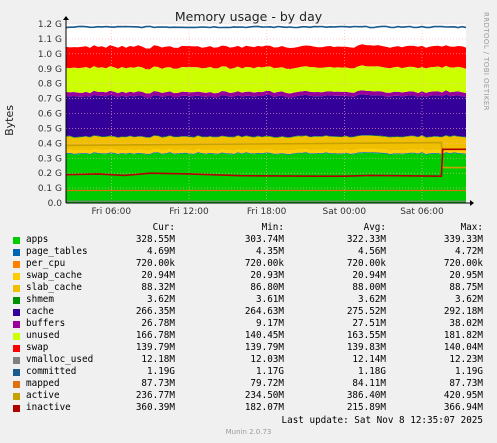  What do you see at coordinates (248, 324) in the screenshot?
I see `legend-row: buffers 26.78M 9.17M 27.51M 38.02M` at bounding box center [248, 324].